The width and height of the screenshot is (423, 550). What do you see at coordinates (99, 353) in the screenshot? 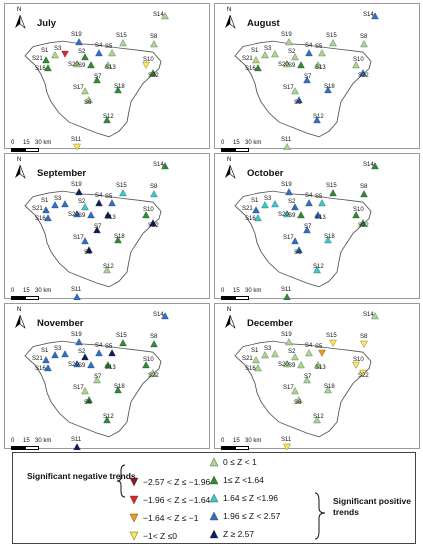
I see `station-marker-s4` at bounding box center [99, 353].